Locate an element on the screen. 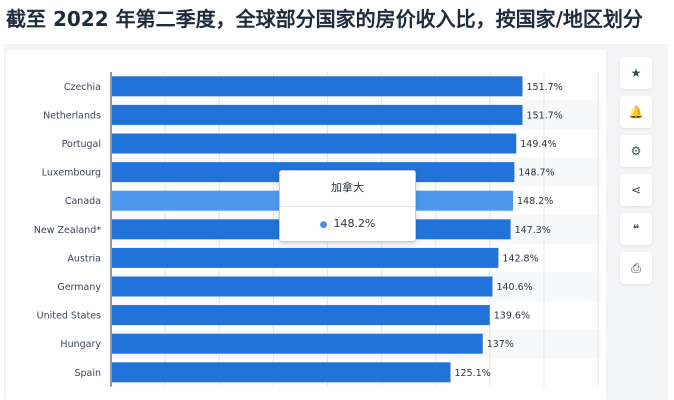 This screenshot has width=674, height=400. value-label: 149.4% is located at coordinates (538, 144).